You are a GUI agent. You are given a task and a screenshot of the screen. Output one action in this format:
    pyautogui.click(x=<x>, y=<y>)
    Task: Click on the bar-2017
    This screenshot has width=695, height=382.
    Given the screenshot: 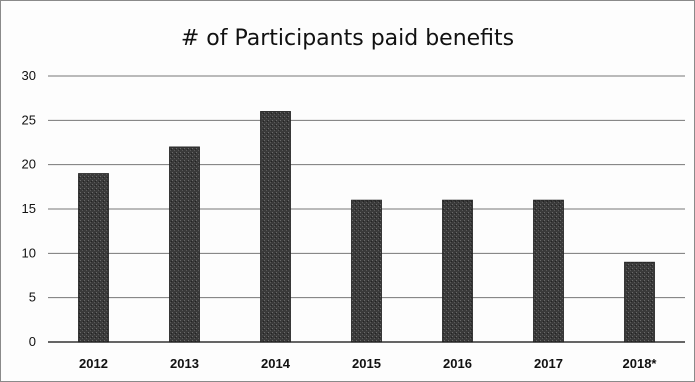 What is the action you would take?
    pyautogui.click(x=548, y=271)
    